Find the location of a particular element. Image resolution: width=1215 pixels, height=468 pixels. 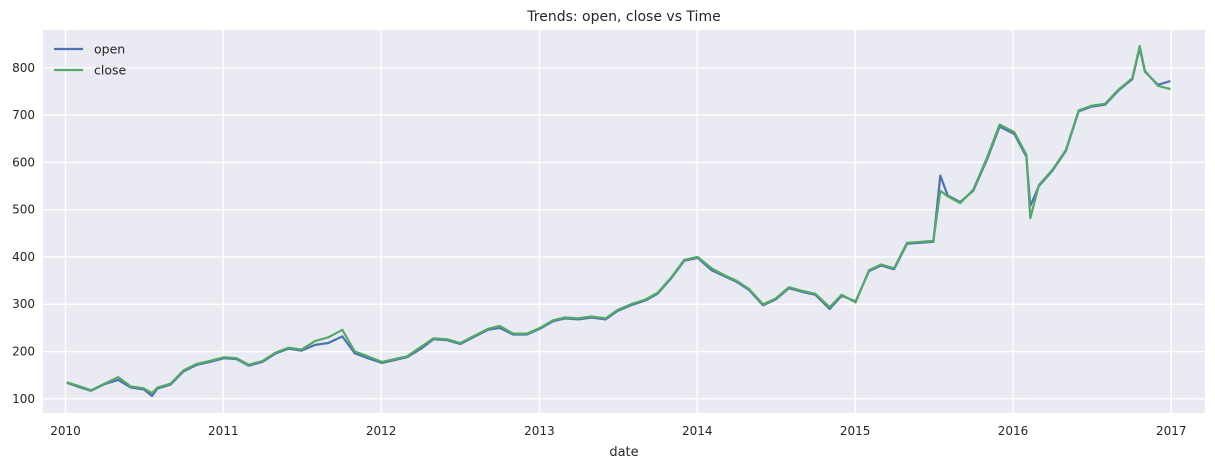

y-tick-label: 600 is located at coordinates (23, 162).